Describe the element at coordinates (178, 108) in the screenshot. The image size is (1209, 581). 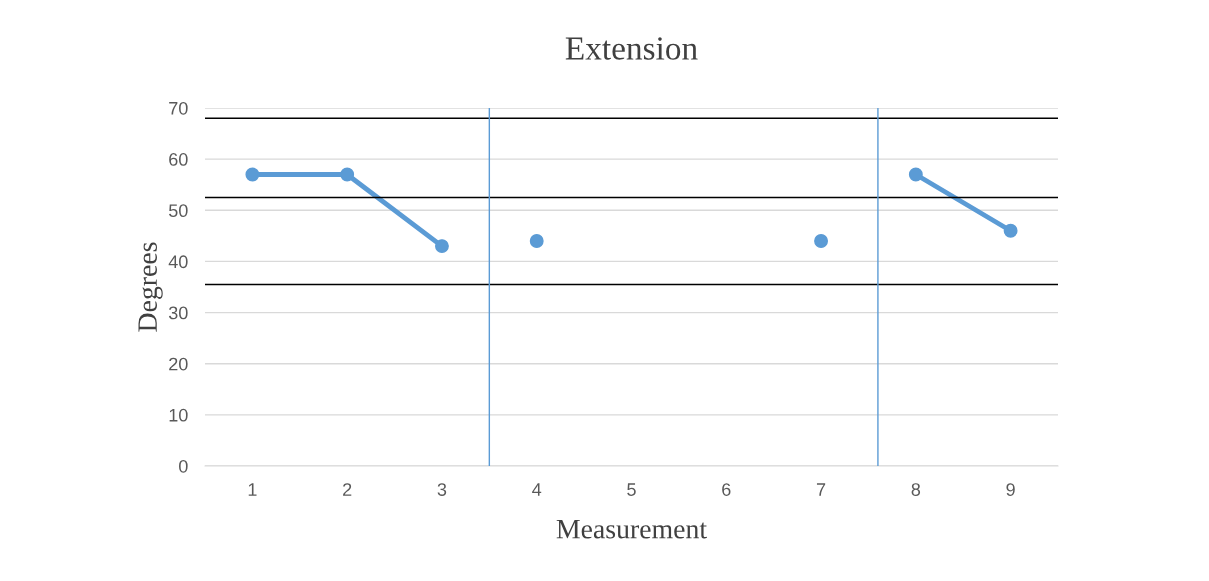
I see `y-tick-label: 70` at that location.